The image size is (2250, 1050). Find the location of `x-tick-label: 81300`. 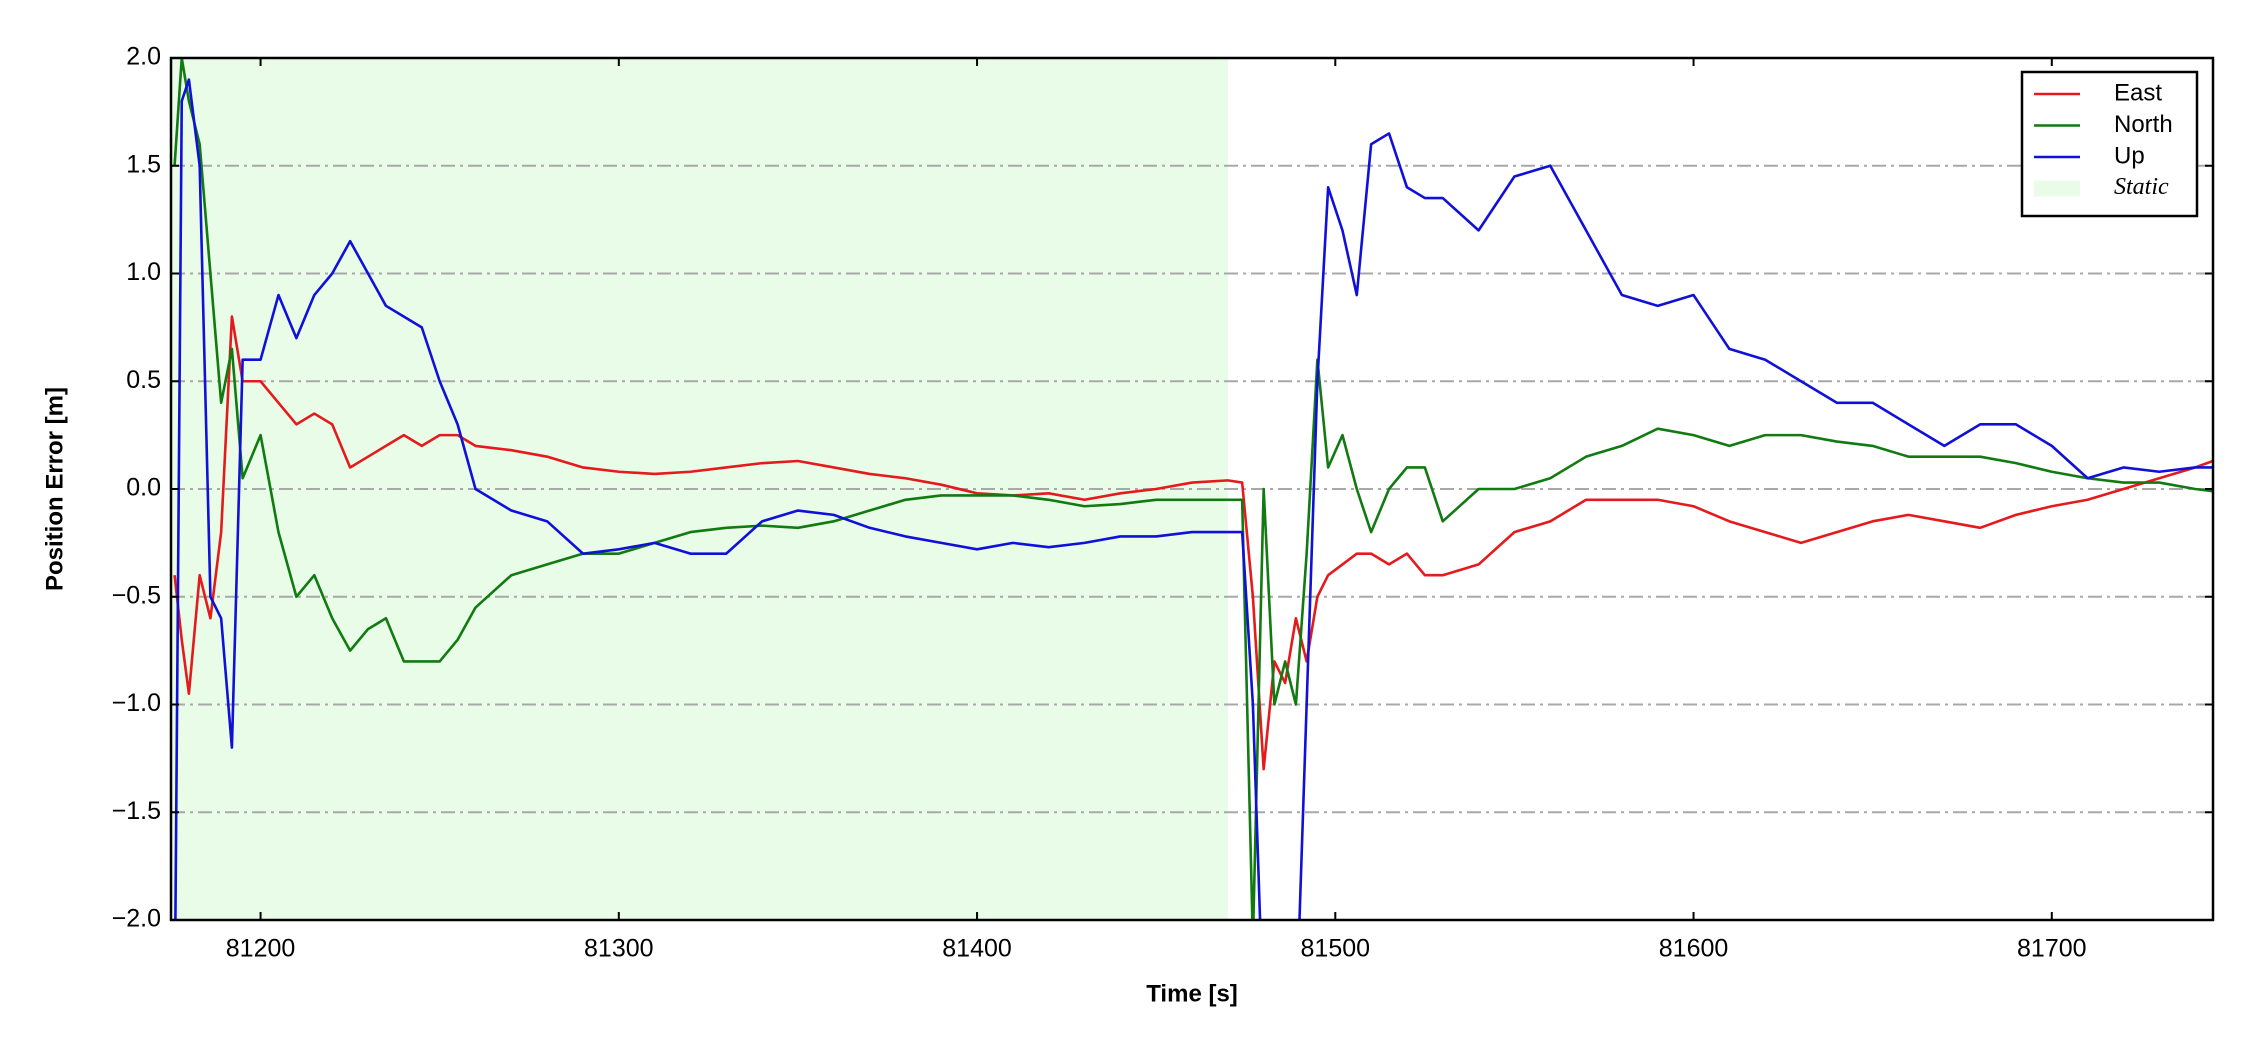

x-tick-label: 81300 is located at coordinates (619, 949).